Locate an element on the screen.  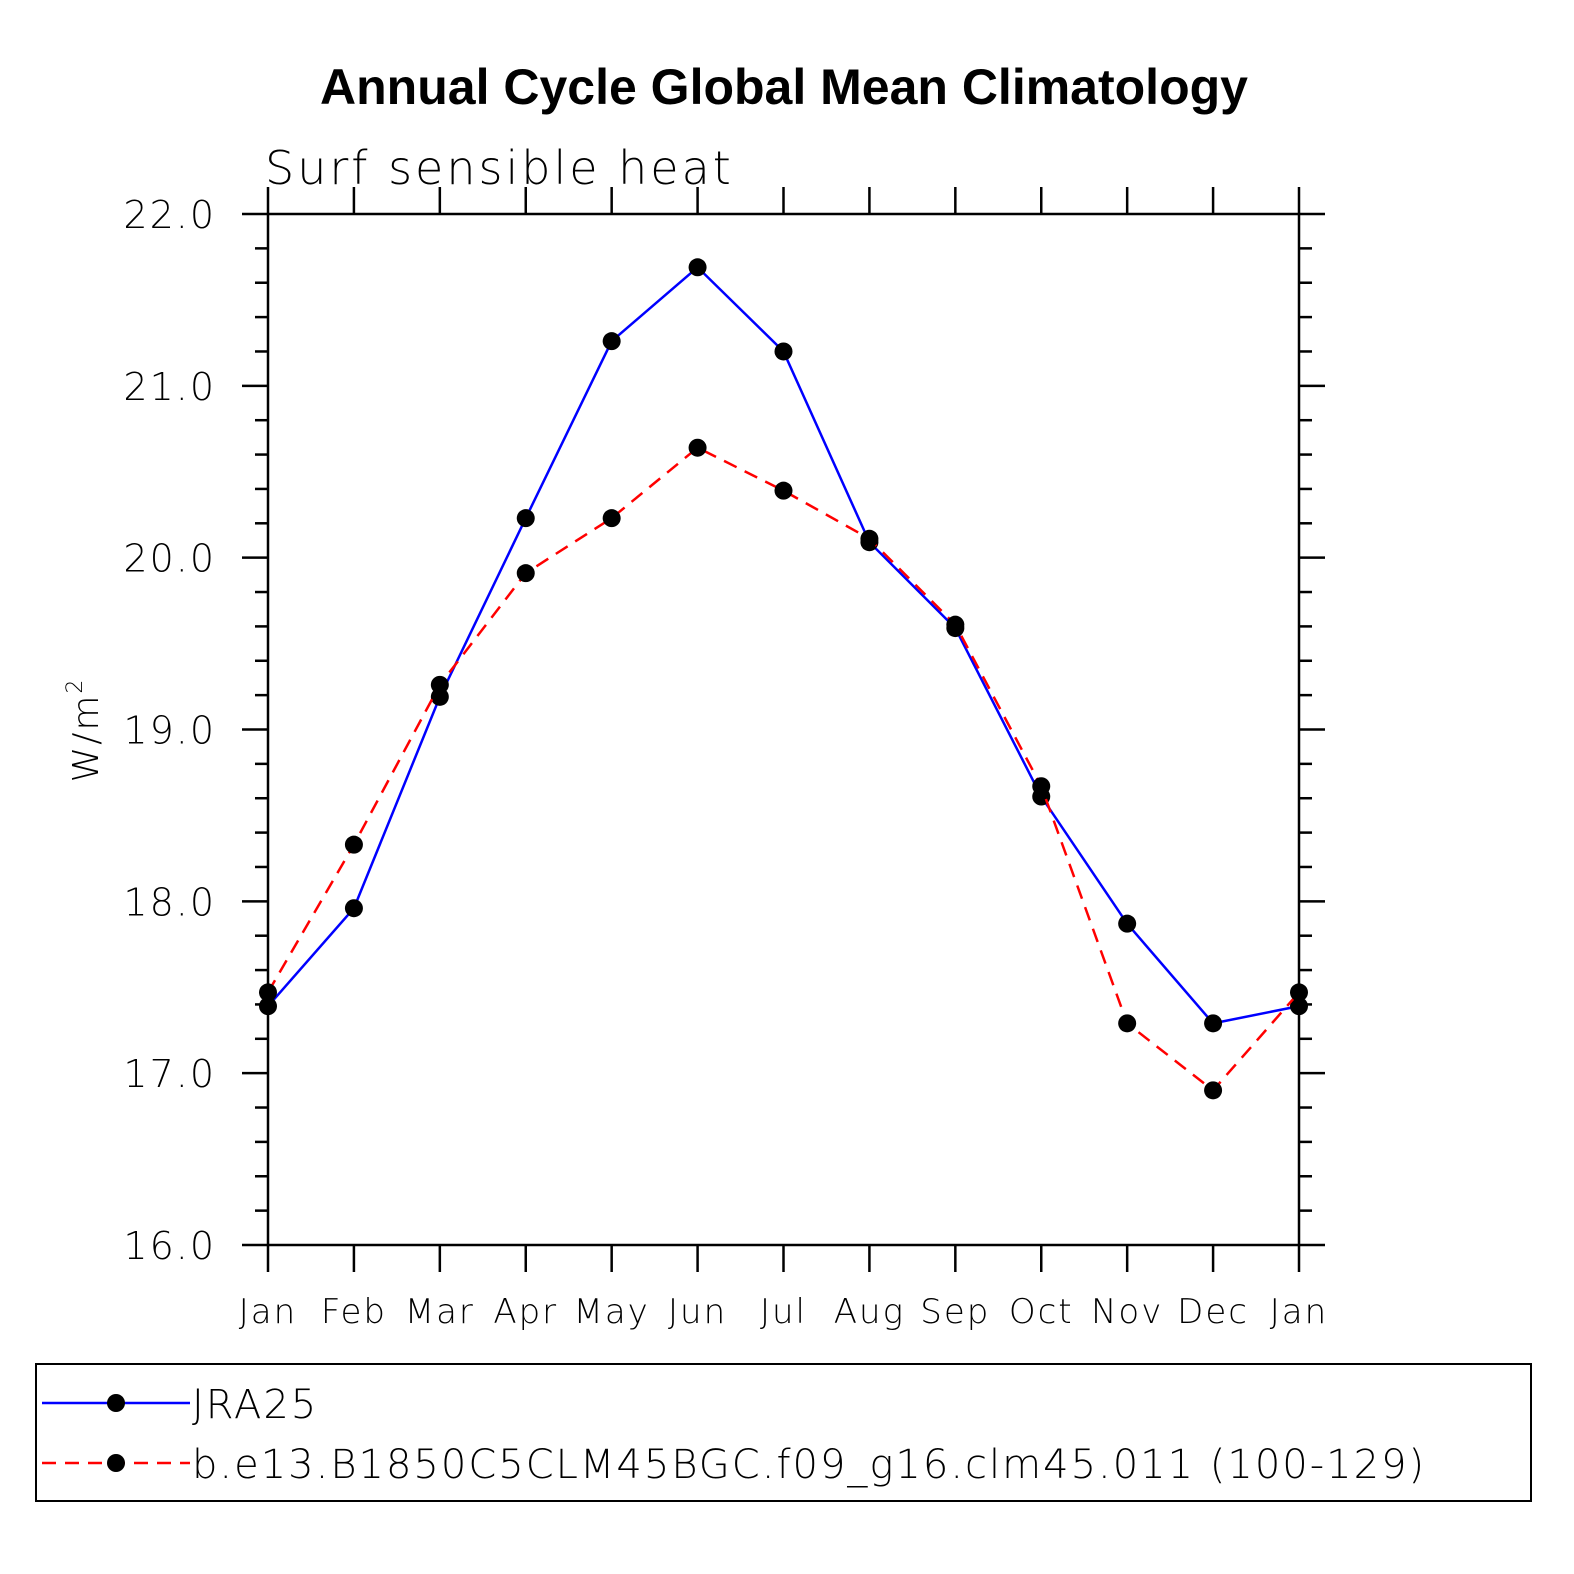
x-tick-label: Apr is located at coordinates (525, 1312).